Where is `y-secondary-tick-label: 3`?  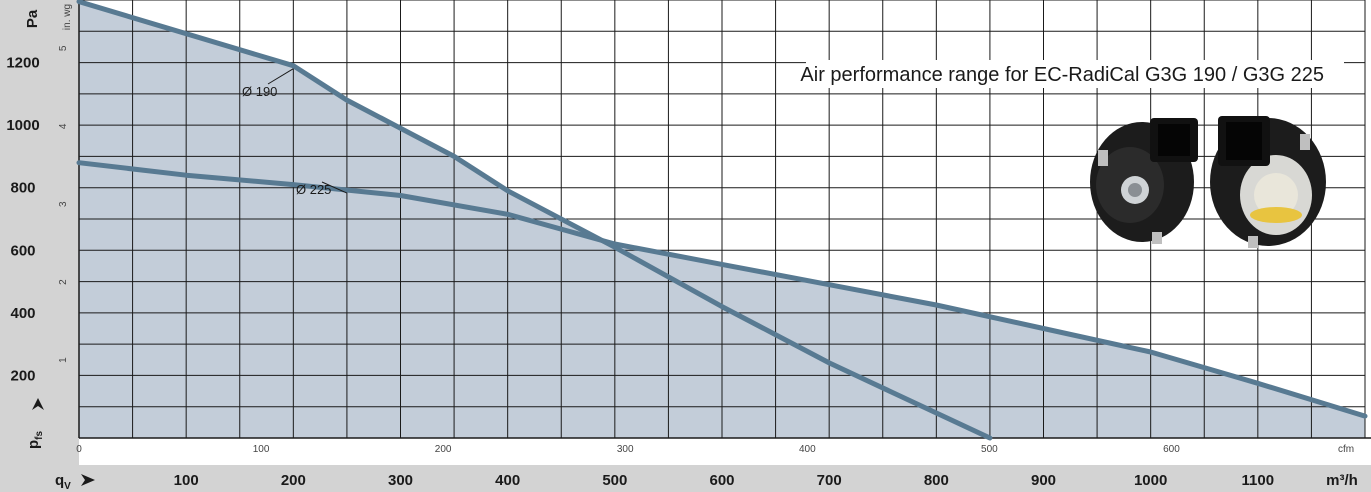
y-secondary-tick-label: 3 is located at coordinates (63, 204).